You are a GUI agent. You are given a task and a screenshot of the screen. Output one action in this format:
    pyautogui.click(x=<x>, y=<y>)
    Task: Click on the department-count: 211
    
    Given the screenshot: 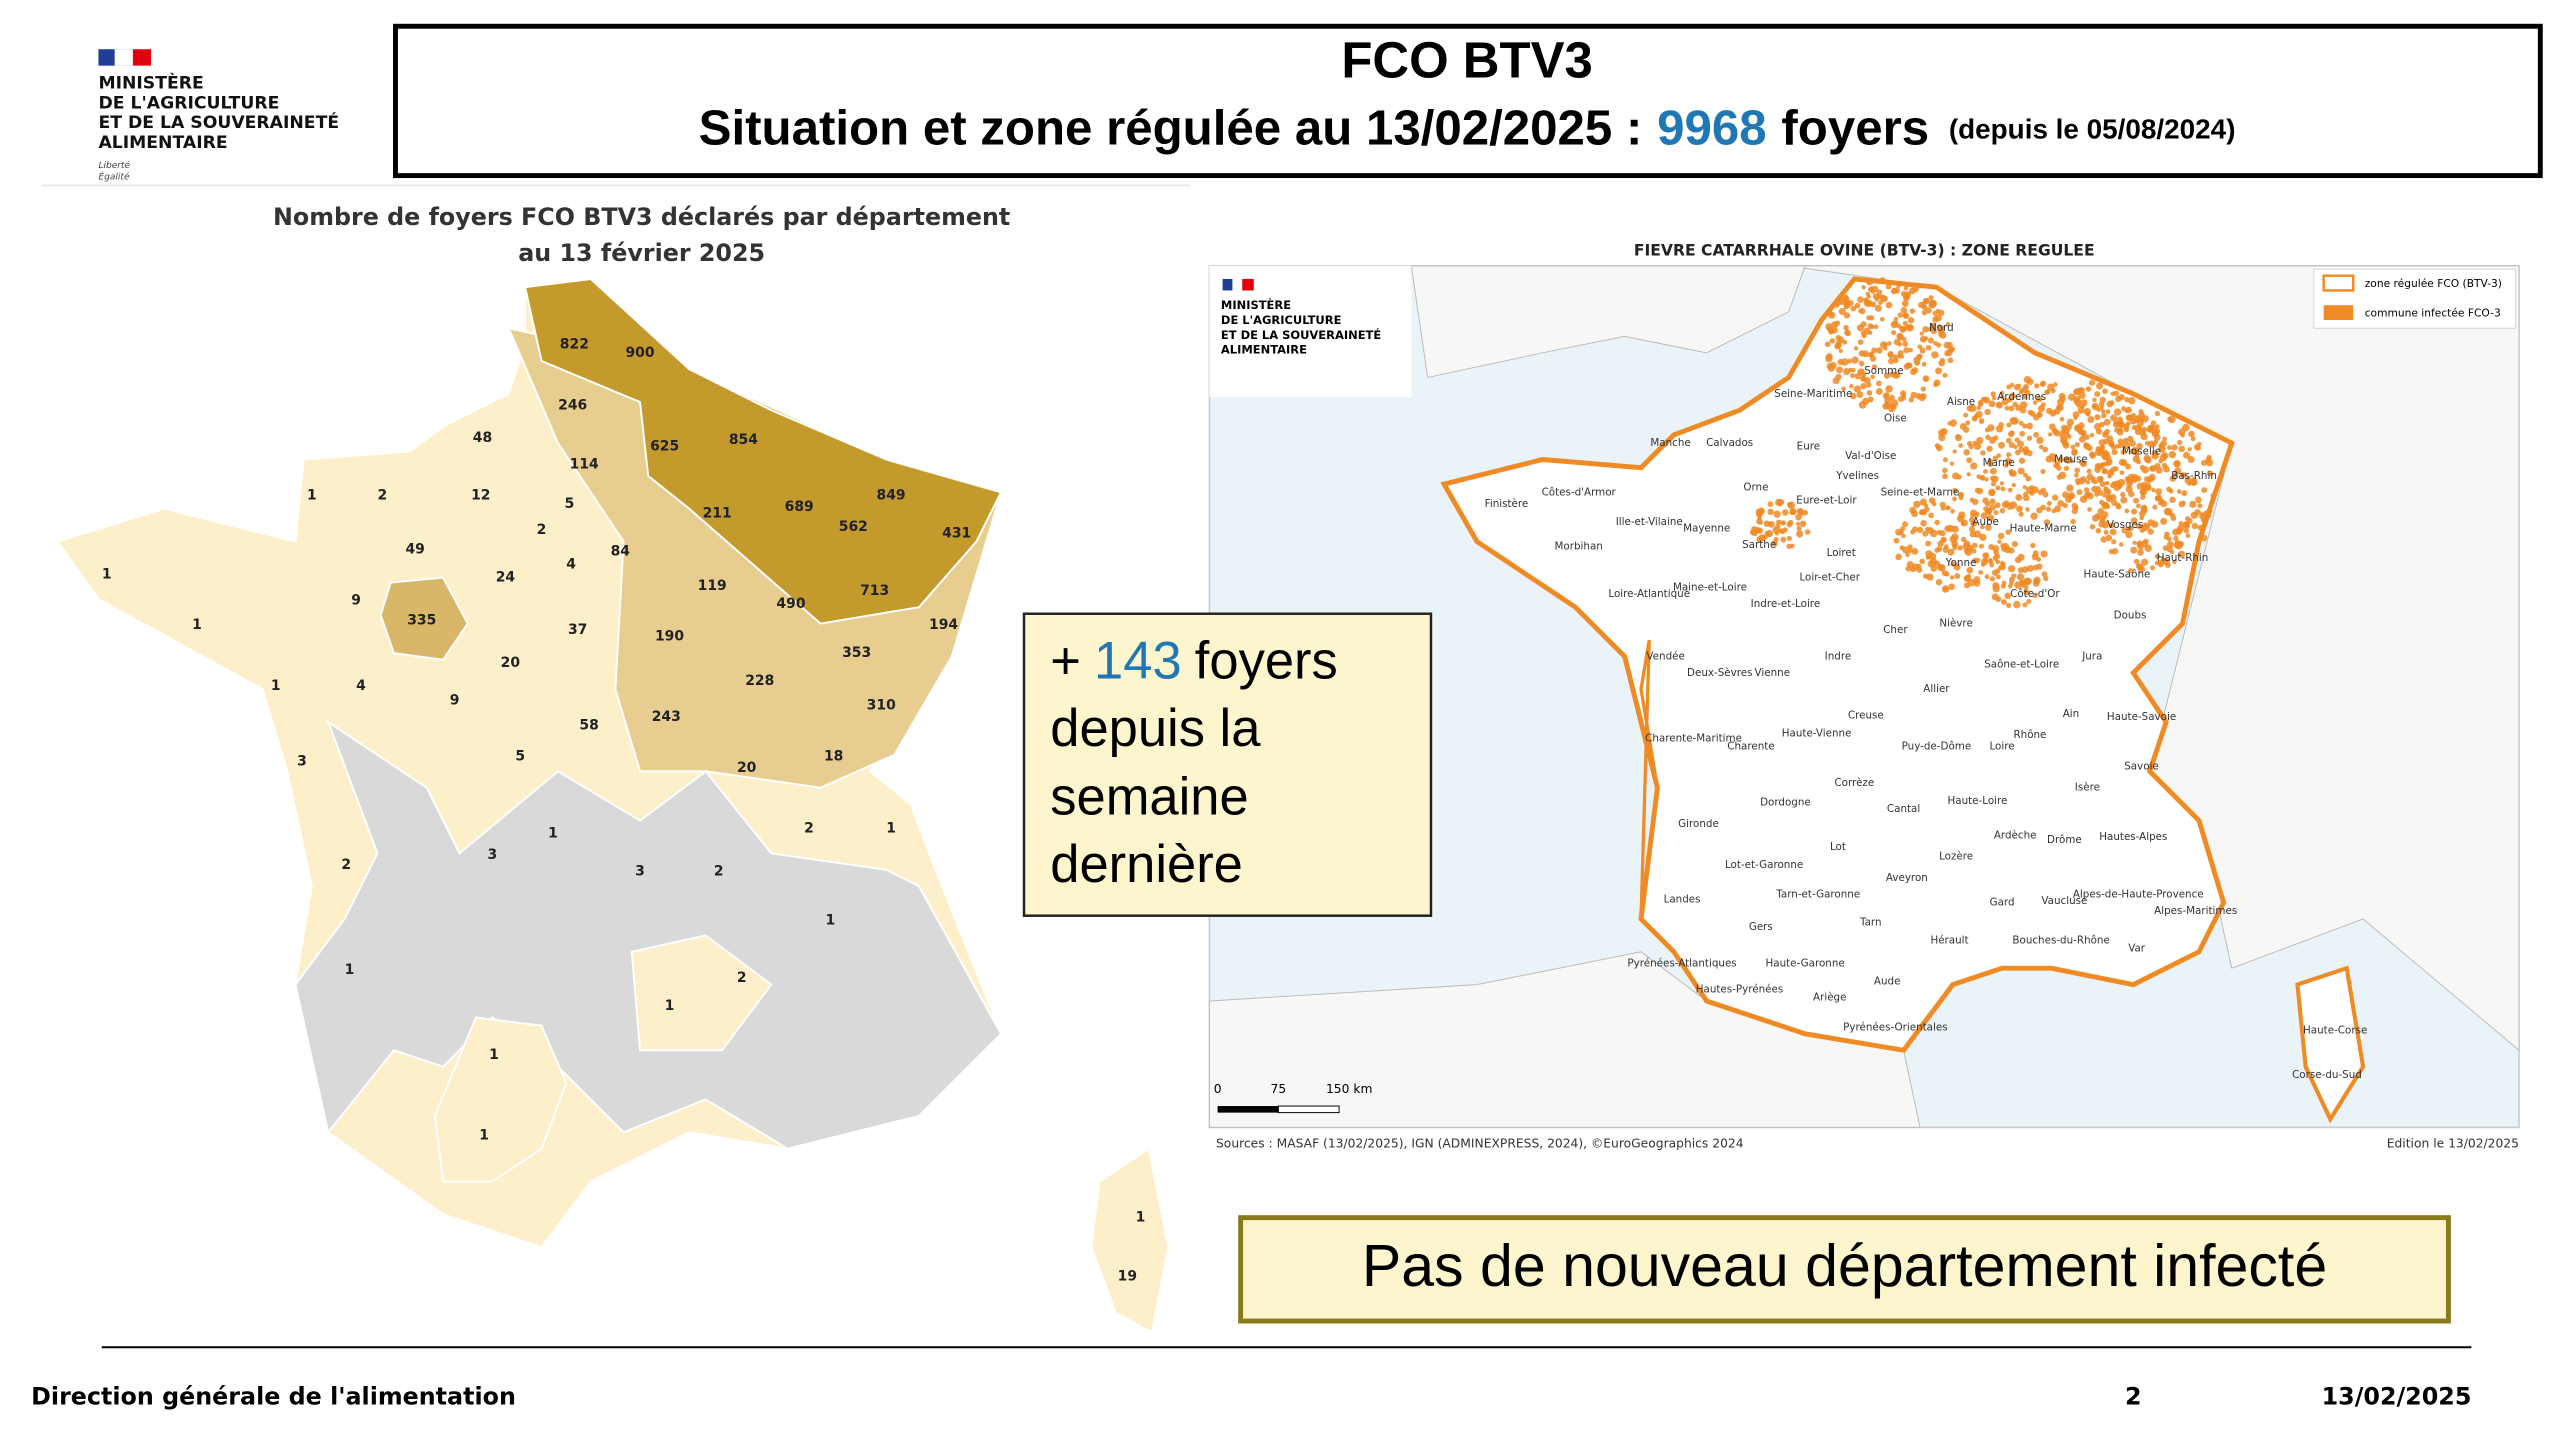 What is the action you would take?
    pyautogui.click(x=717, y=514)
    